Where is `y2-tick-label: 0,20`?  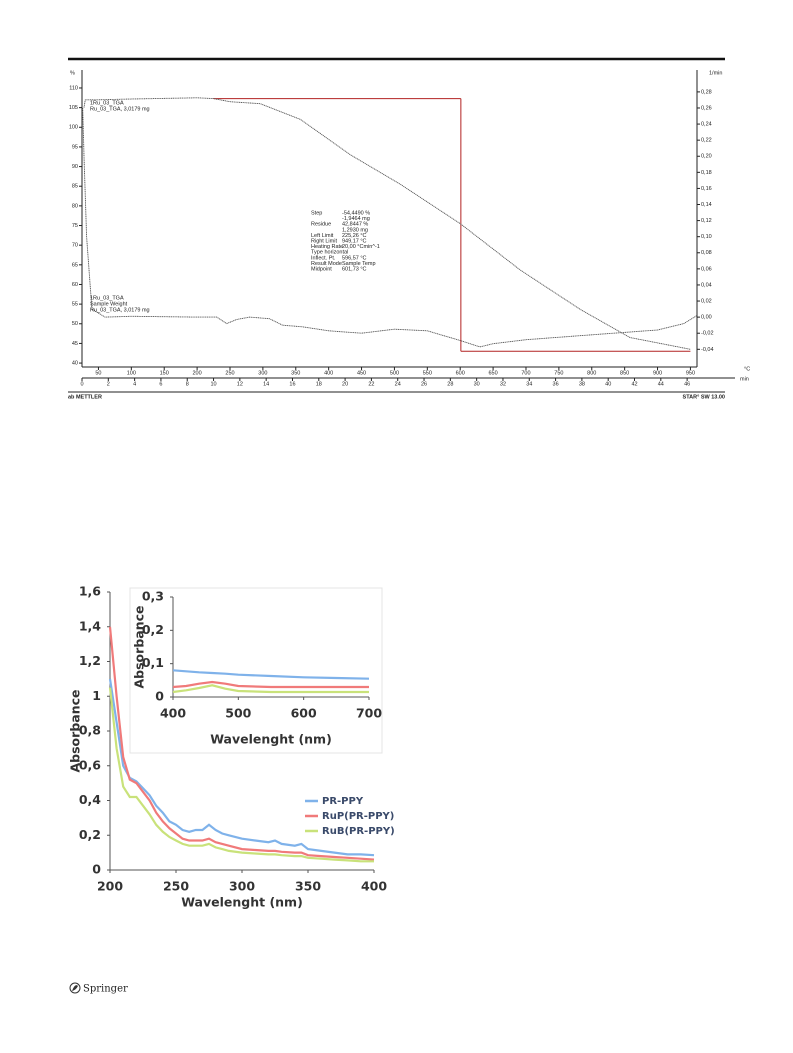 y2-tick-label: 0,20 is located at coordinates (706, 157).